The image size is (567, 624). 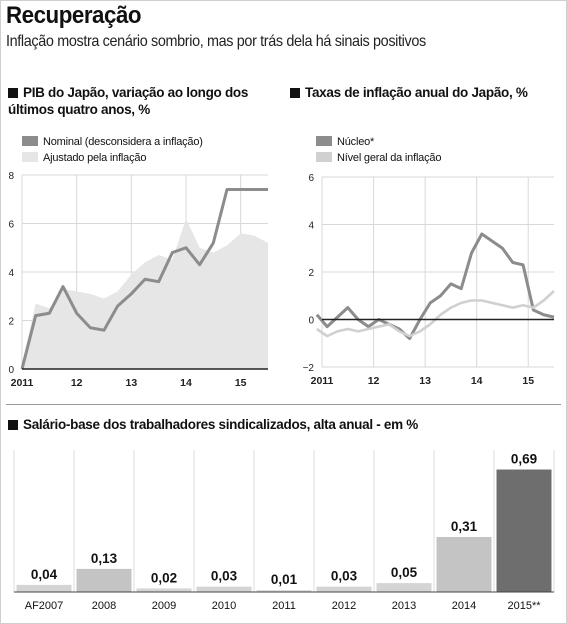 I want to click on bar-2009, so click(x=164, y=590).